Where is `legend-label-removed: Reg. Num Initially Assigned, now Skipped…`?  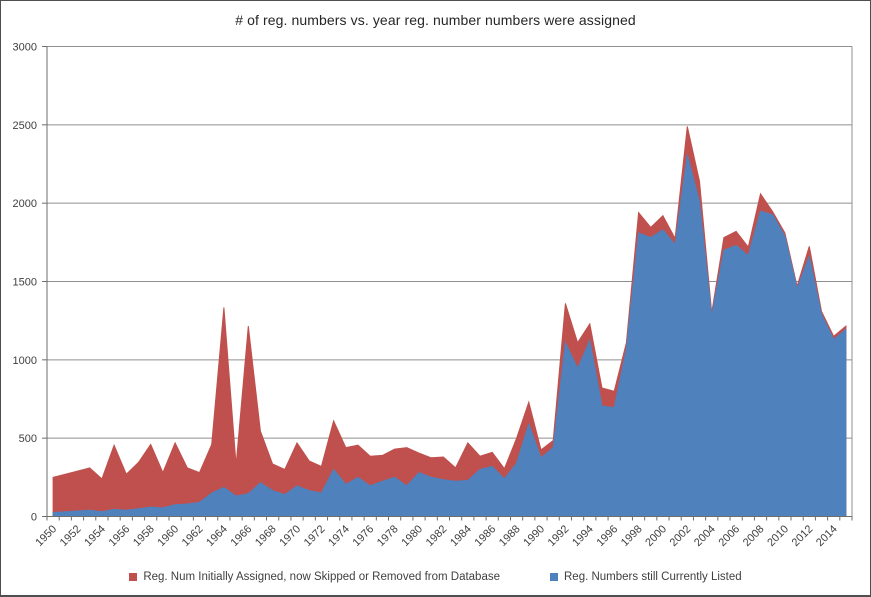 legend-label-removed: Reg. Num Initially Assigned, now Skipped… is located at coordinates (321, 577).